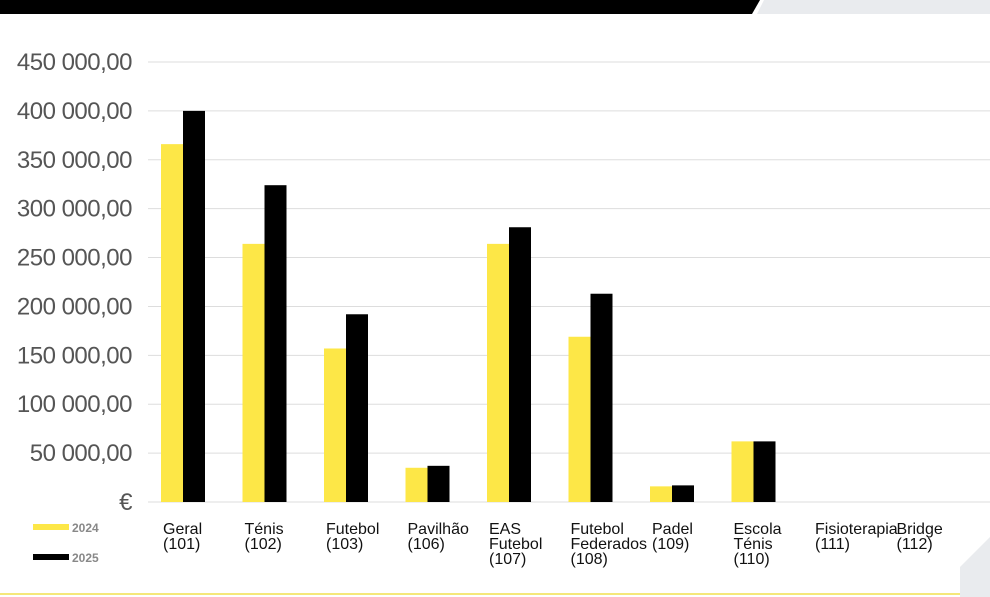  Describe the element at coordinates (51, 527) in the screenshot. I see `legend-swatch-2024` at that location.